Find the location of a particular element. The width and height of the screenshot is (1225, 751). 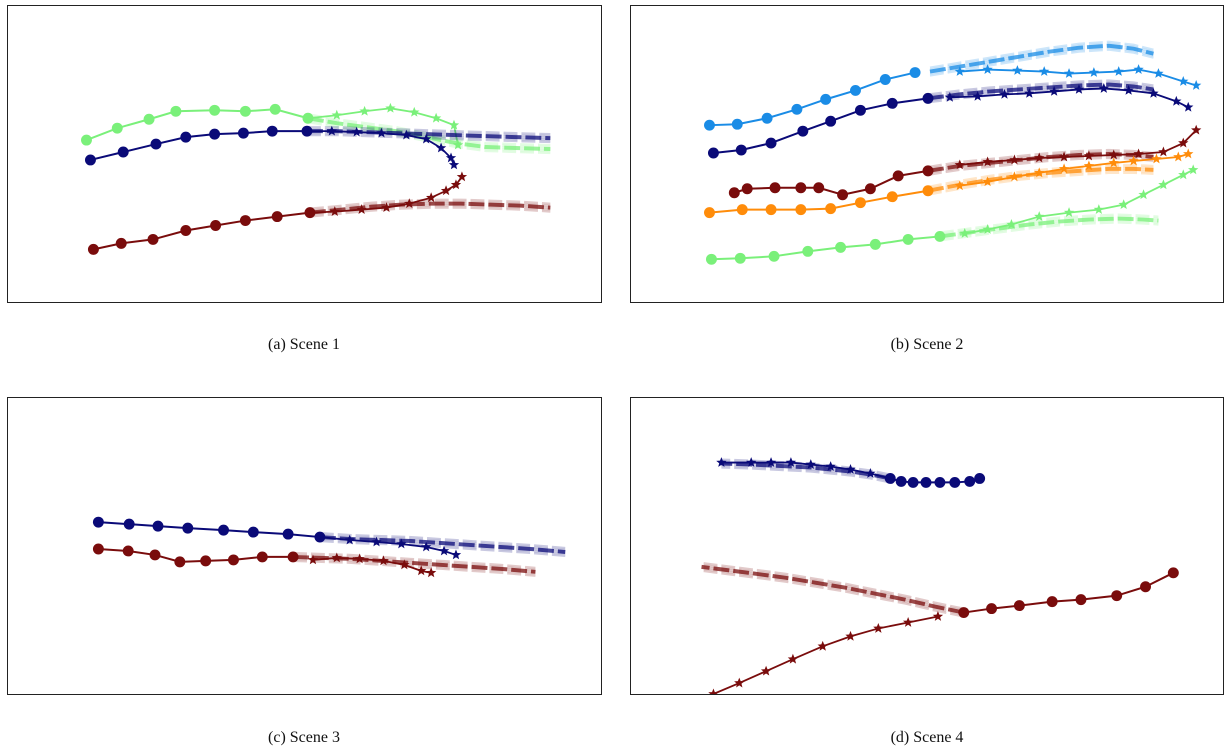

agent-lightgreen-trajectory is located at coordinates (952, 214).